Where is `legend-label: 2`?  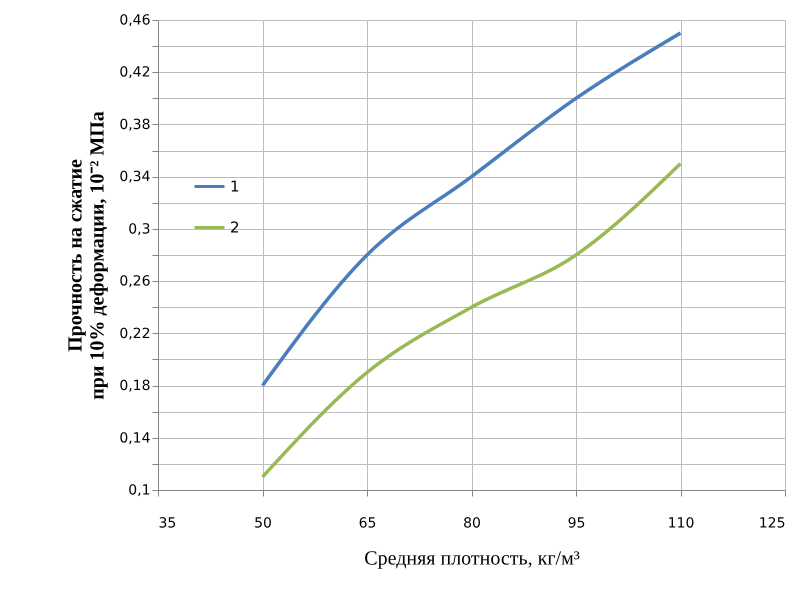 legend-label: 2 is located at coordinates (235, 227).